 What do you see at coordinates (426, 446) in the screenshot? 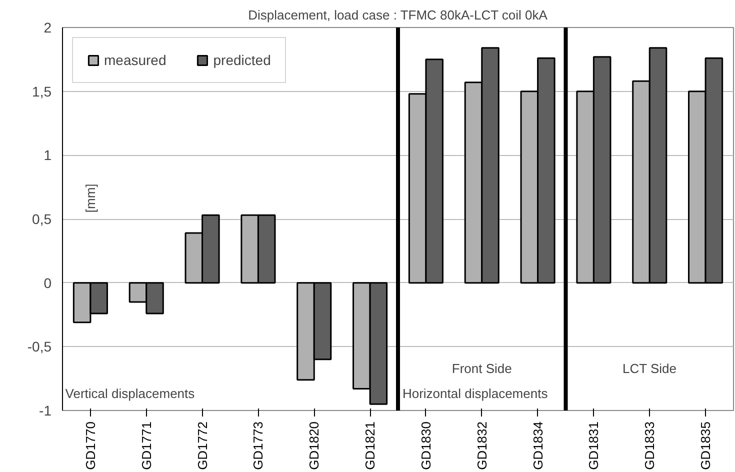
I see `x-tick-label: GD1830` at bounding box center [426, 446].